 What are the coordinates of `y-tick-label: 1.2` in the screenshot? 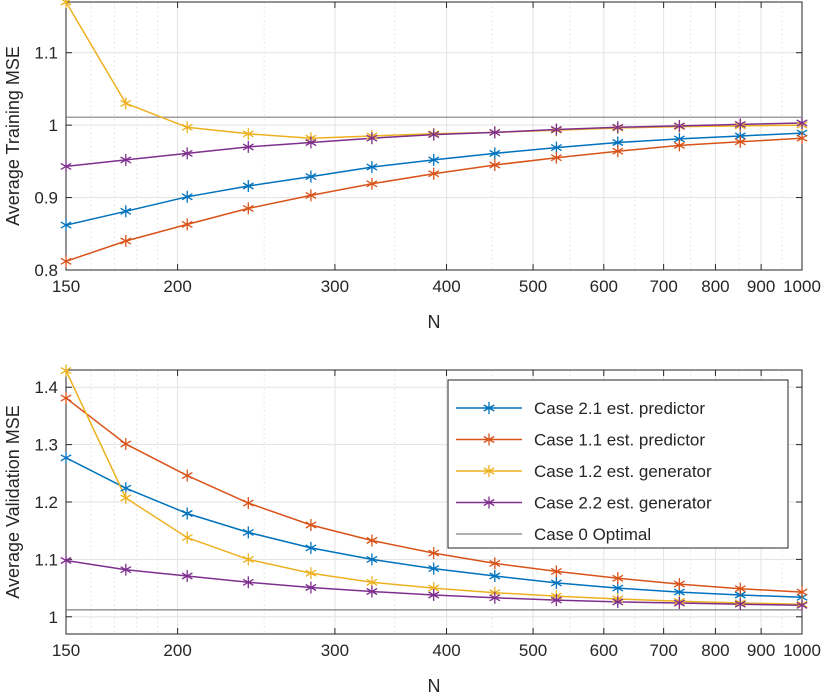 It's located at (46, 502).